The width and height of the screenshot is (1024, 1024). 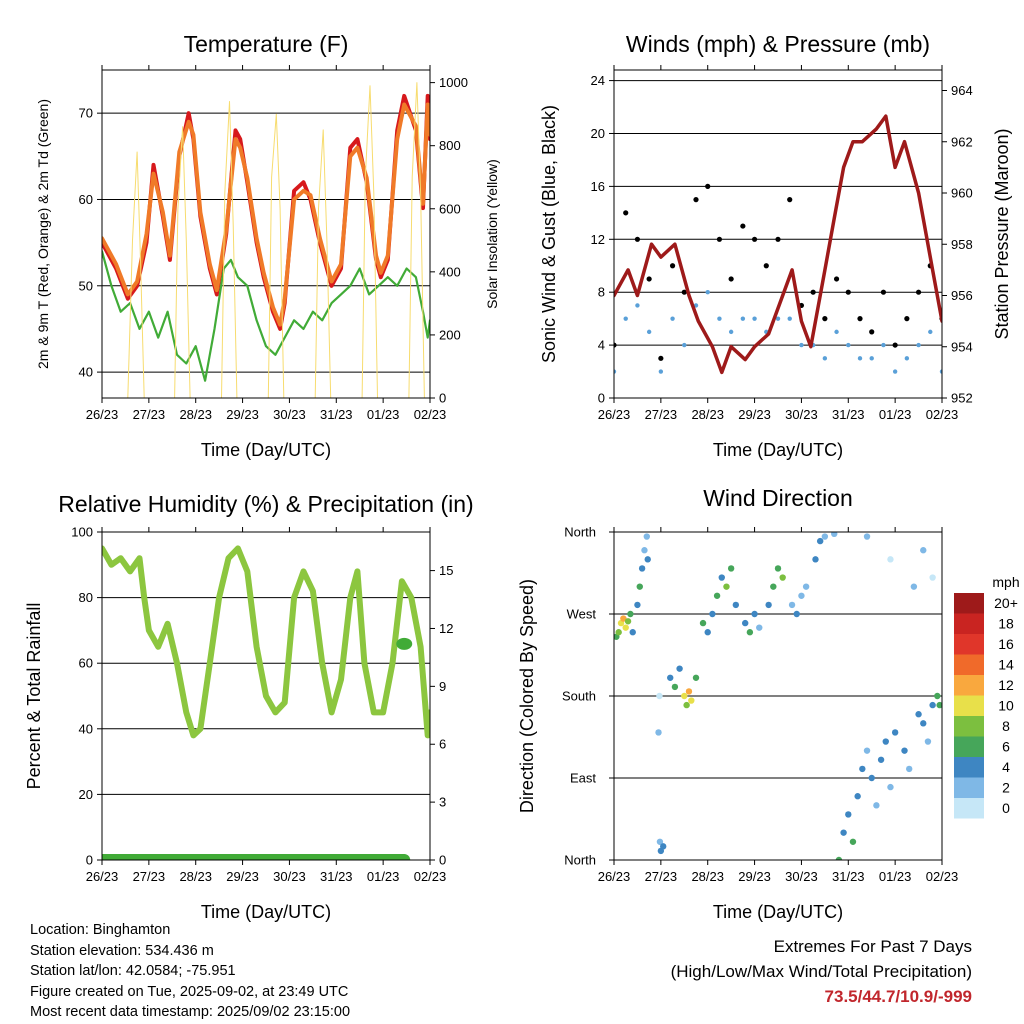 I want to click on y-tick-label: 8, so click(x=601, y=292).